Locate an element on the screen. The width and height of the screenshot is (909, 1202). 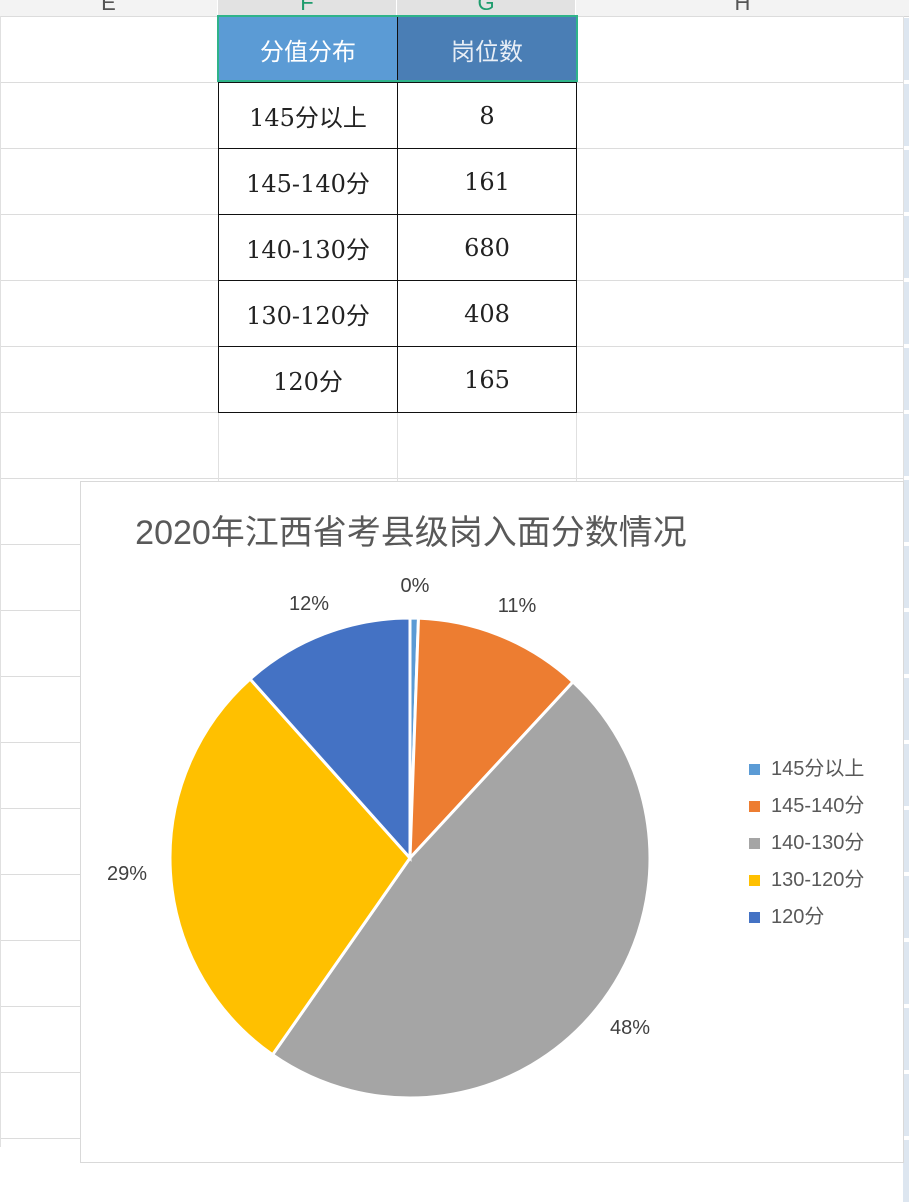
count-cell: 680 is located at coordinates (487, 247).